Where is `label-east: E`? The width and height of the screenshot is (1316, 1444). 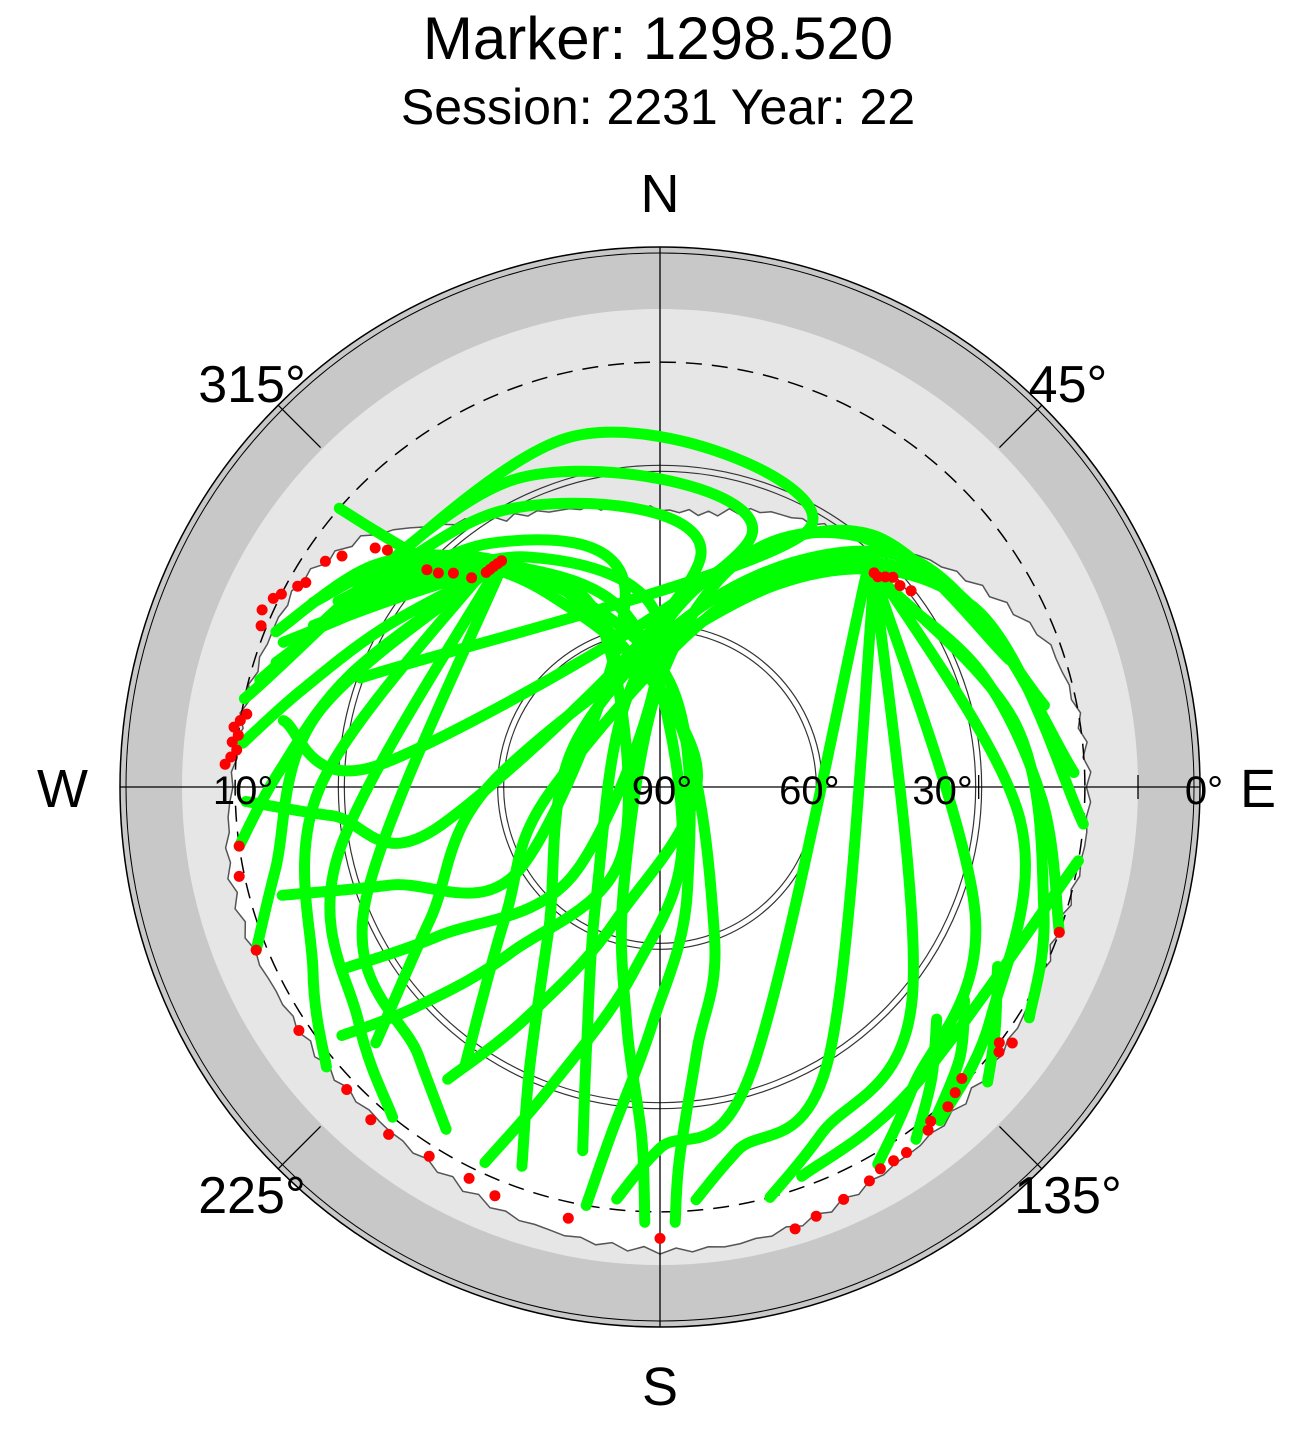 label-east: E is located at coordinates (1258, 789).